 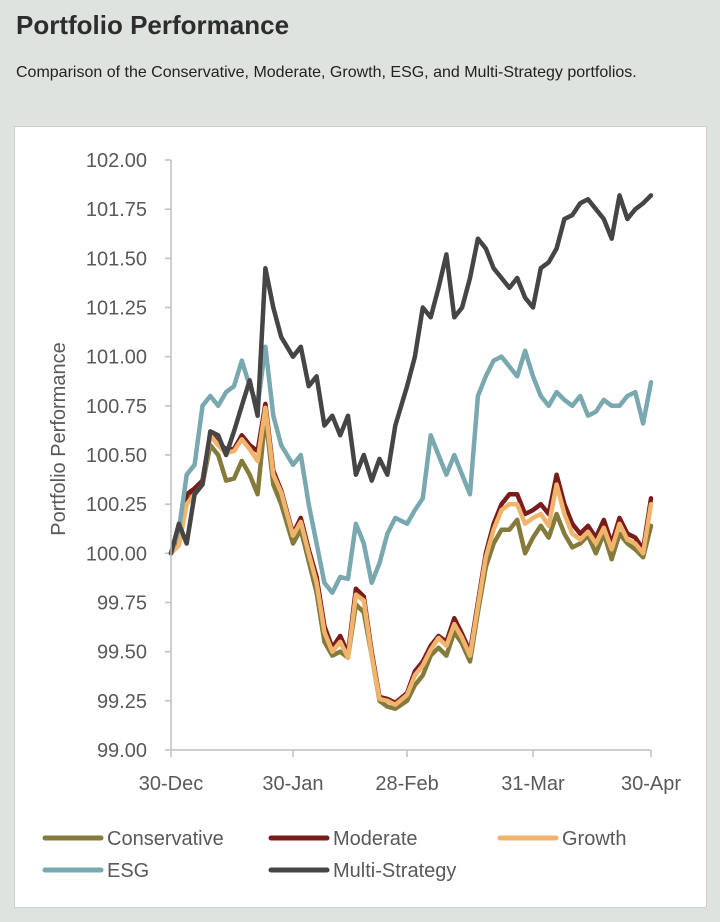 What do you see at coordinates (165, 839) in the screenshot?
I see `legend-label-conservative: Conservative` at bounding box center [165, 839].